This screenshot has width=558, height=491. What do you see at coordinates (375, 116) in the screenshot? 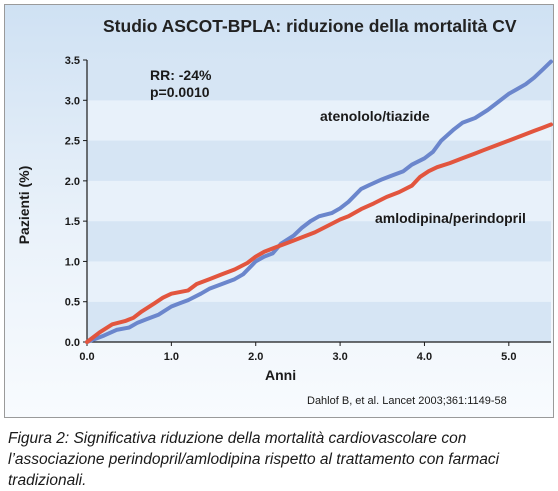
I see `series-label-atenololo: atenololo/tiazide` at bounding box center [375, 116].